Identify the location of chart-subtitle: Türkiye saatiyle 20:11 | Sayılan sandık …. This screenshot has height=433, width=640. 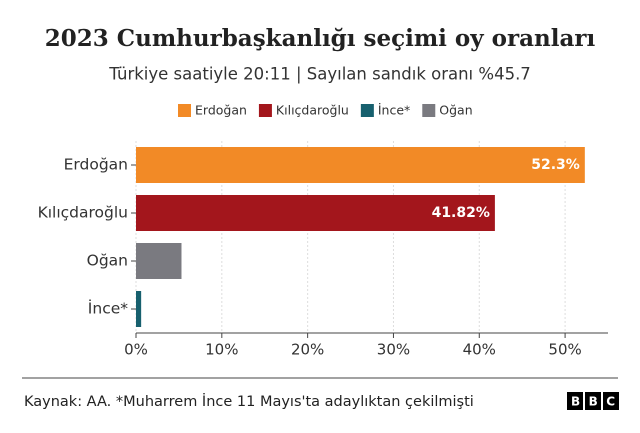
(319, 74).